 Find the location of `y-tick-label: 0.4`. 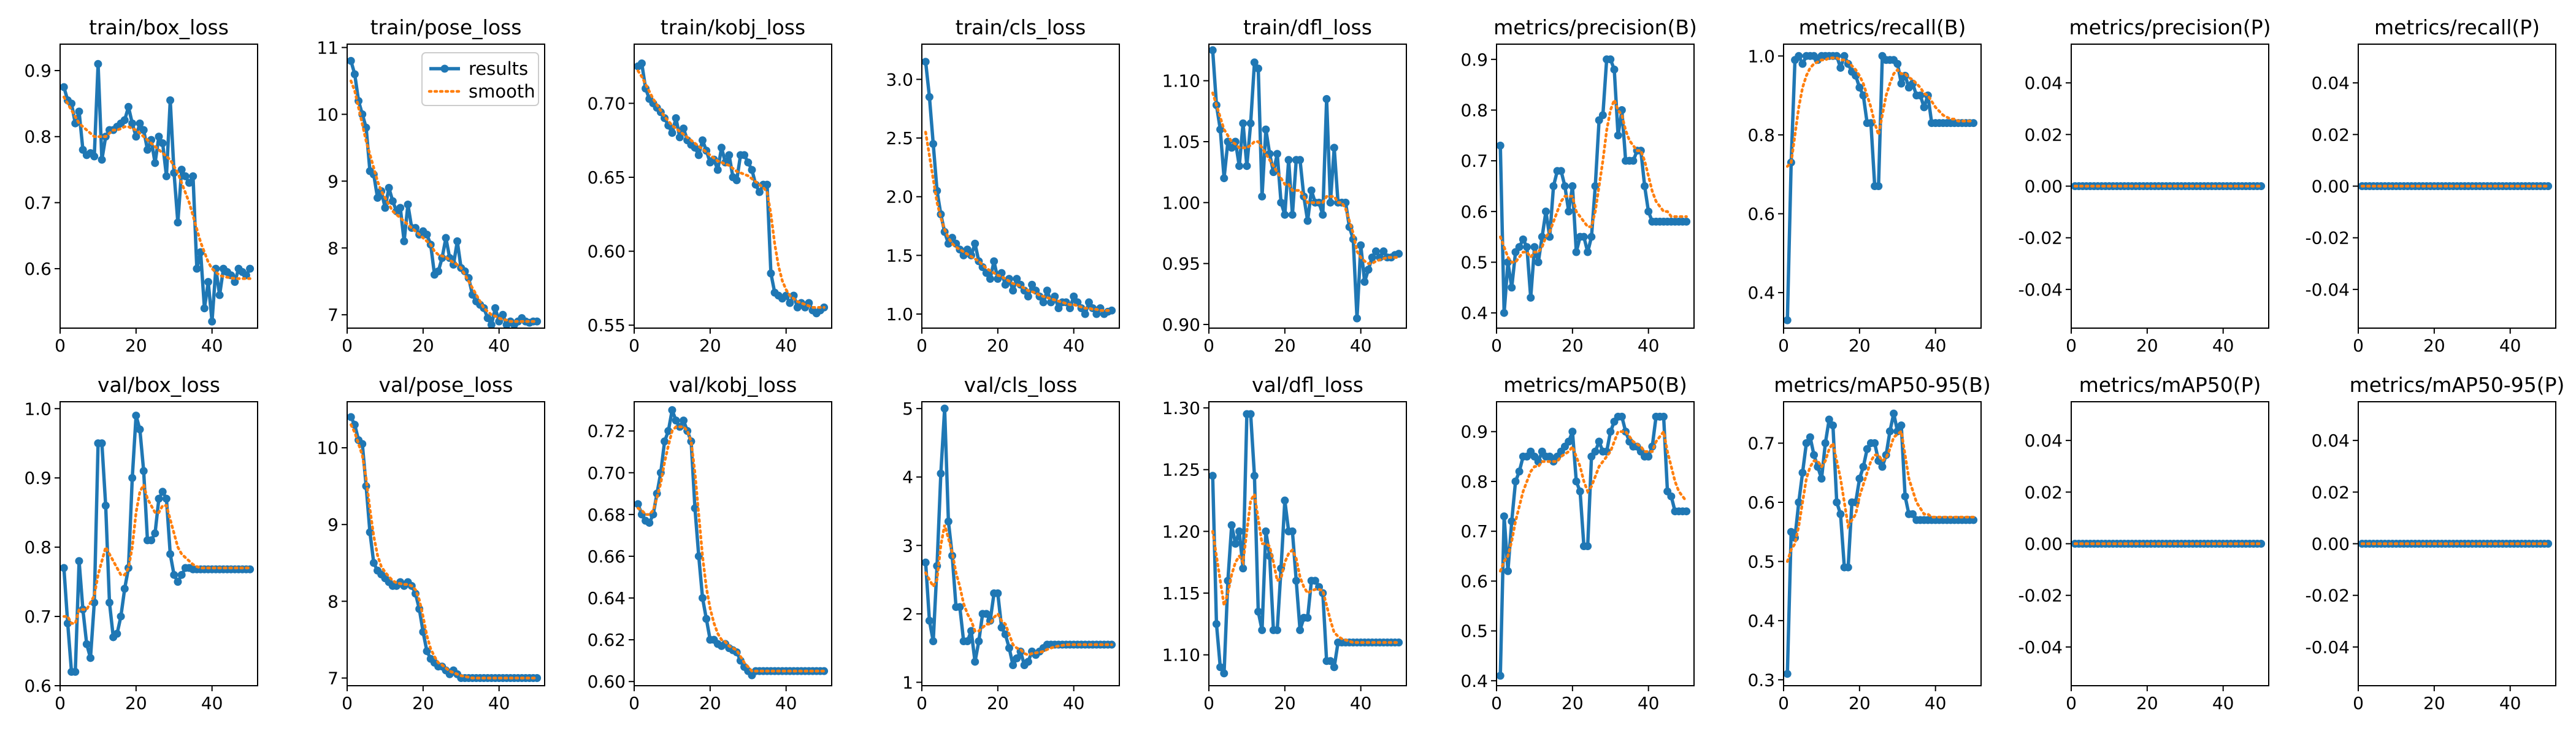

y-tick-label: 0.4 is located at coordinates (1761, 621).